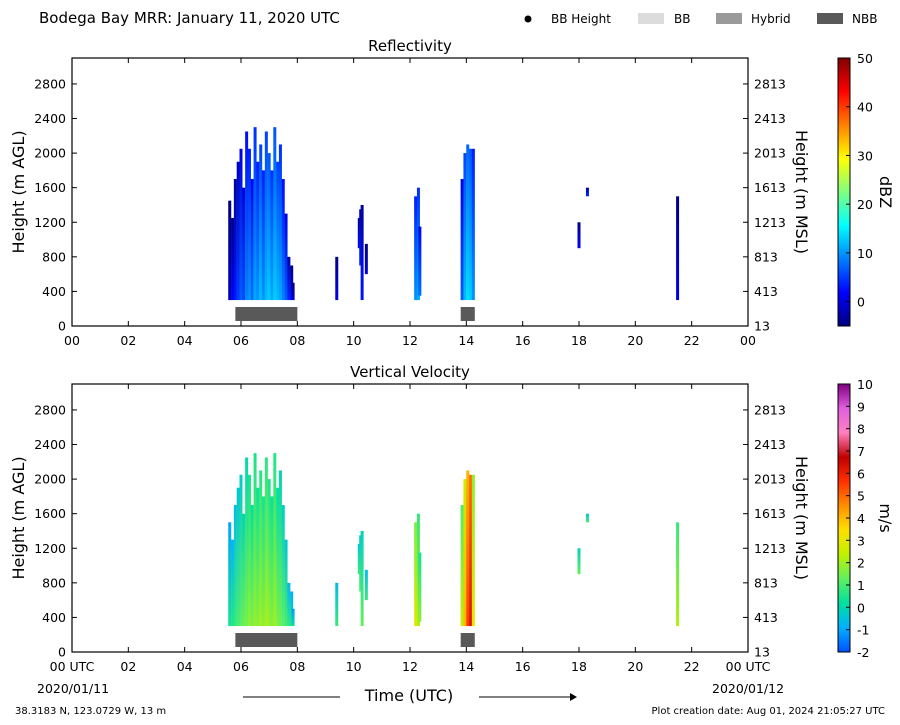 The width and height of the screenshot is (900, 725). What do you see at coordinates (865, 58) in the screenshot?
I see `colorbar-tick-label: 50` at bounding box center [865, 58].